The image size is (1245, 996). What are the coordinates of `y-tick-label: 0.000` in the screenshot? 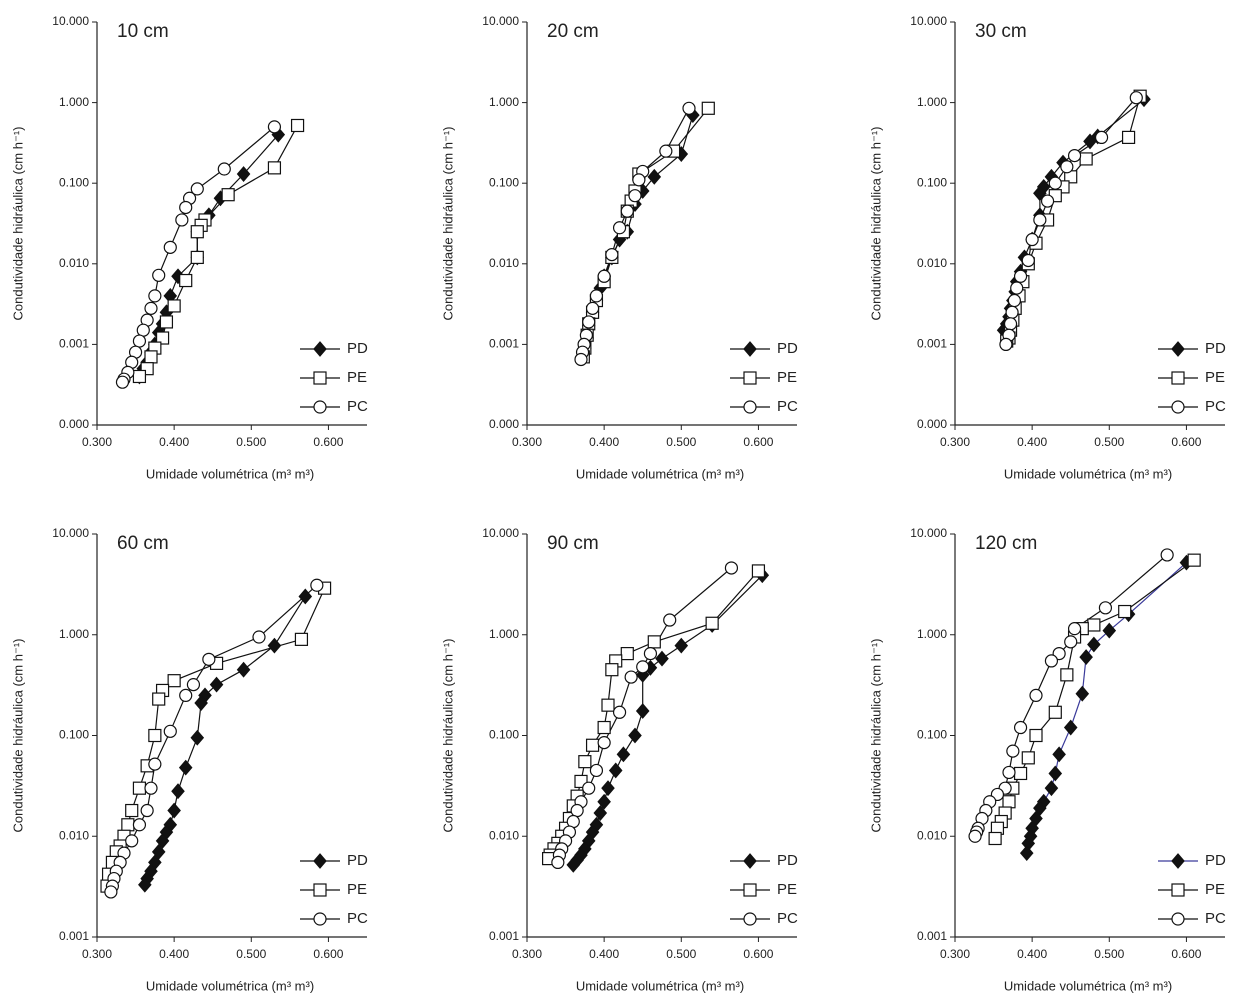 It's located at (504, 424).